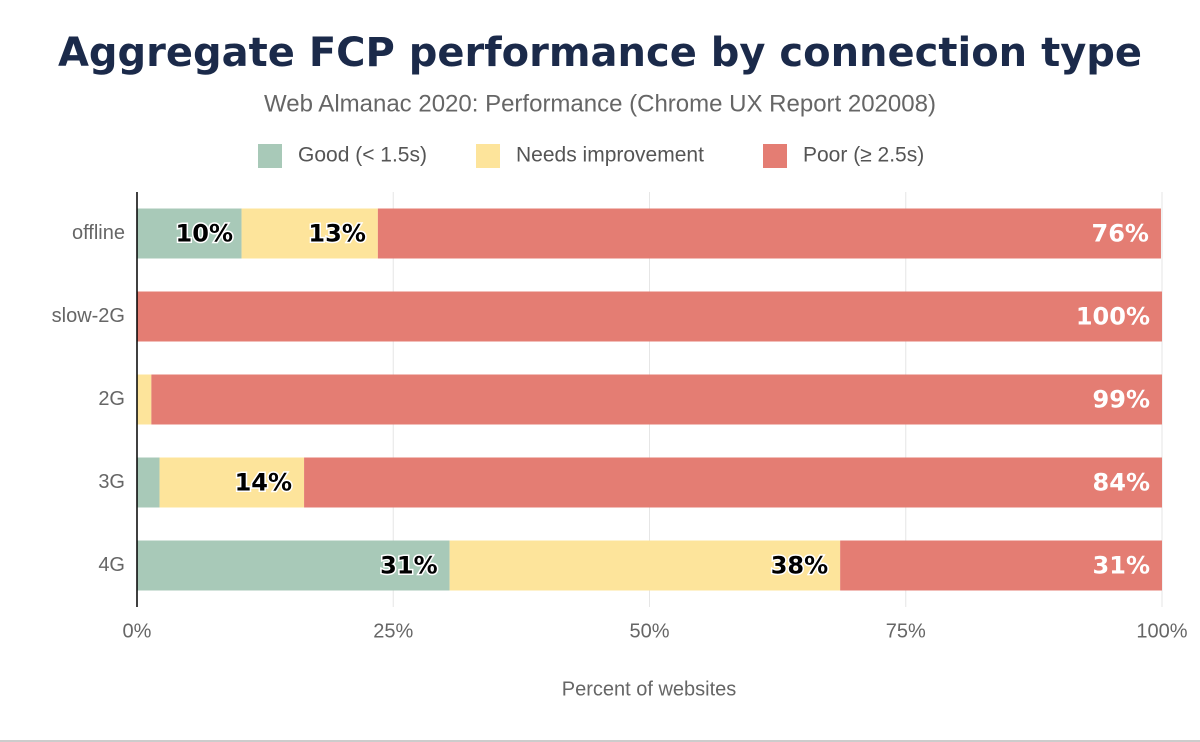 This screenshot has width=1200, height=742. What do you see at coordinates (393, 631) in the screenshot?
I see `x-tick-label: 25%` at bounding box center [393, 631].